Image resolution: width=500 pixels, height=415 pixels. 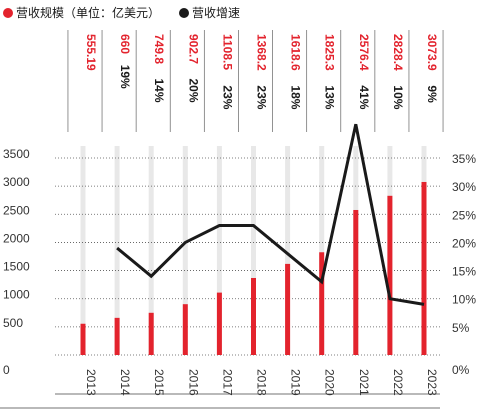 I want to click on growth-value-label-2022: 10%, so click(x=398, y=97).